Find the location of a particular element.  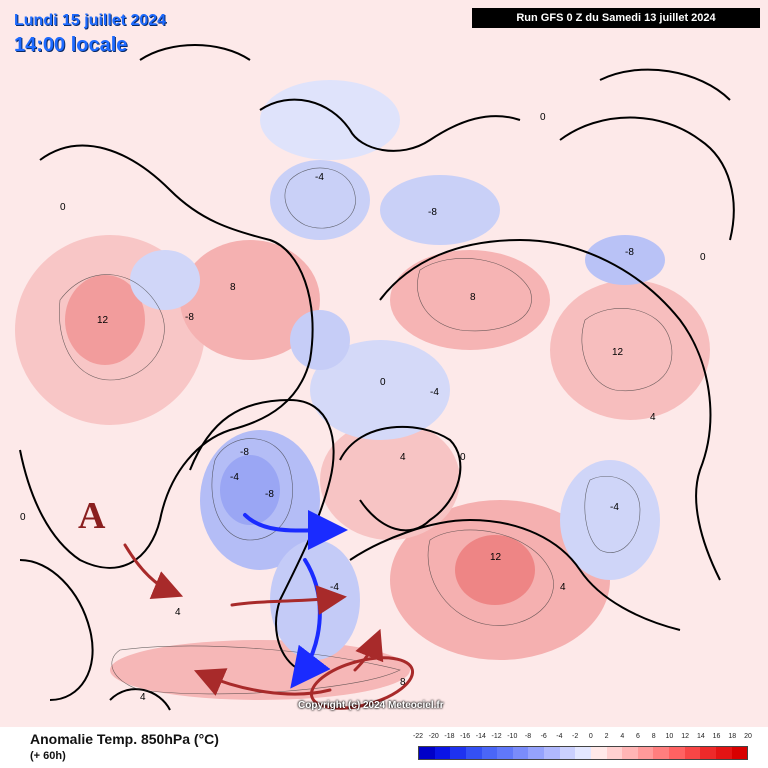

legend-tick-label: -16 is located at coordinates (465, 736).